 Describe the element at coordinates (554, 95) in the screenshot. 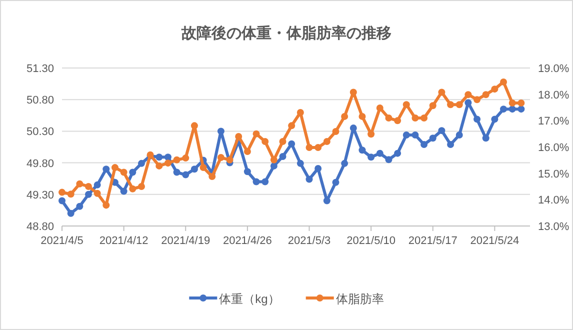

I see `y2-tick-label: 18.0%` at that location.